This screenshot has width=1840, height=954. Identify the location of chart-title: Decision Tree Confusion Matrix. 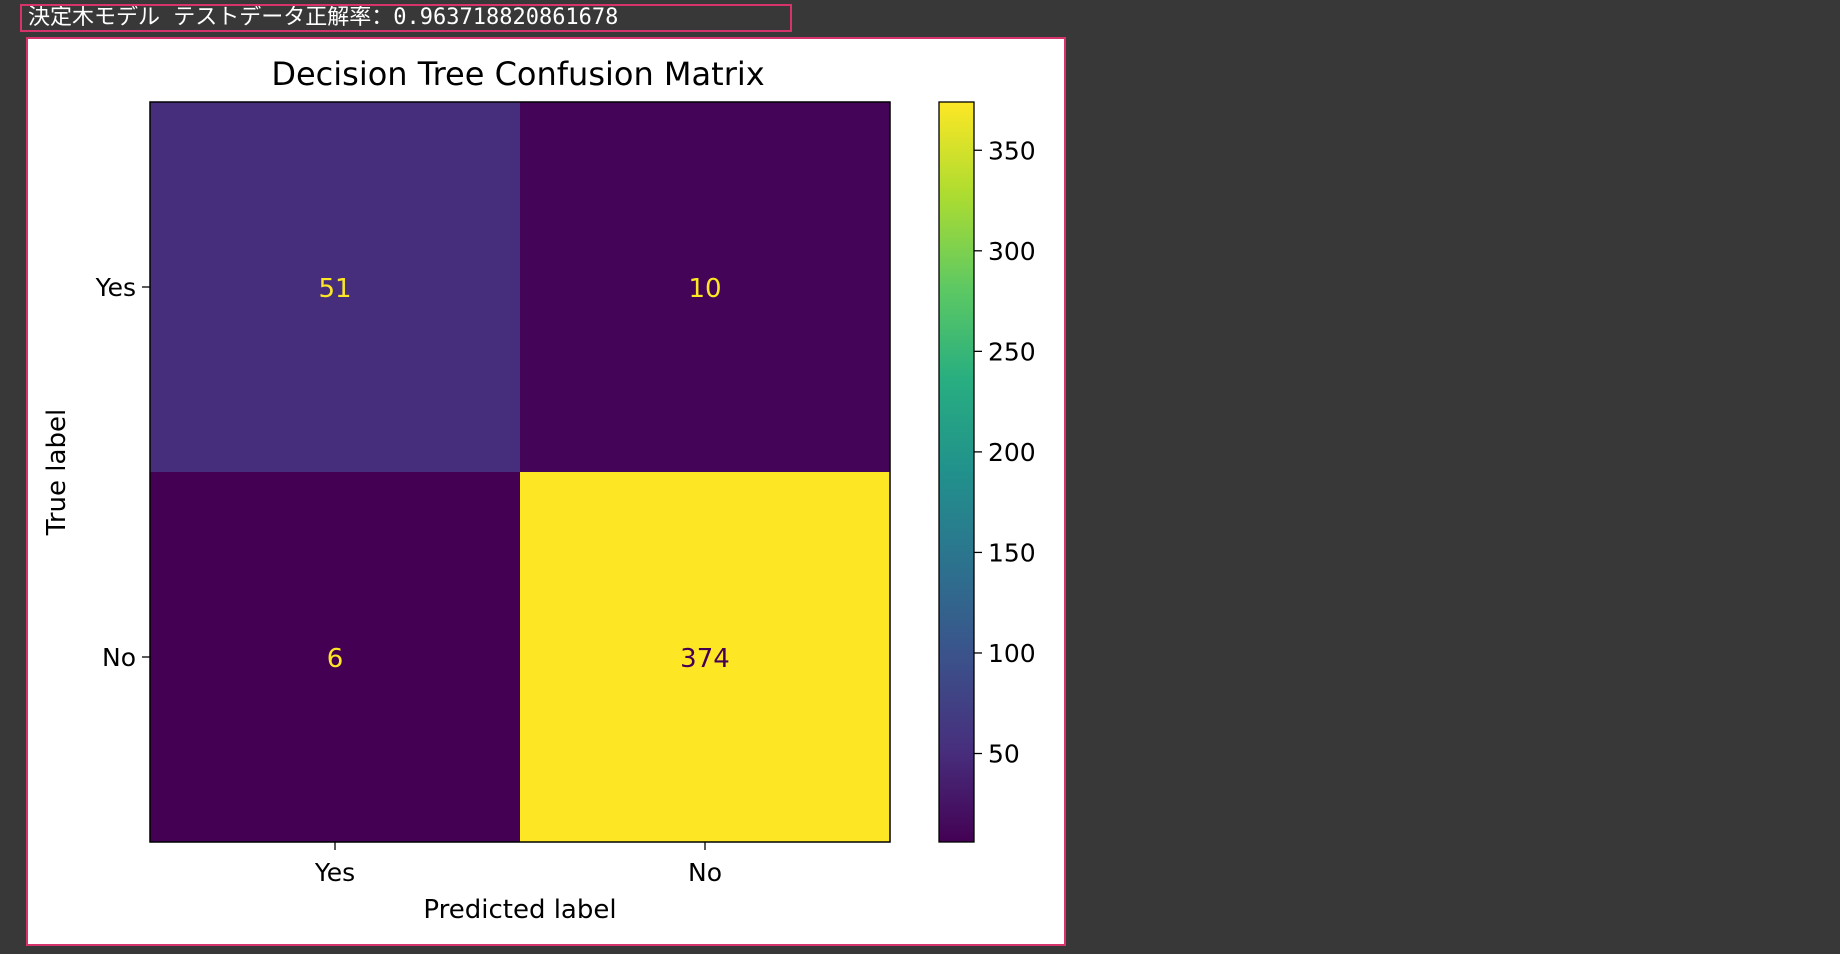
(517, 74).